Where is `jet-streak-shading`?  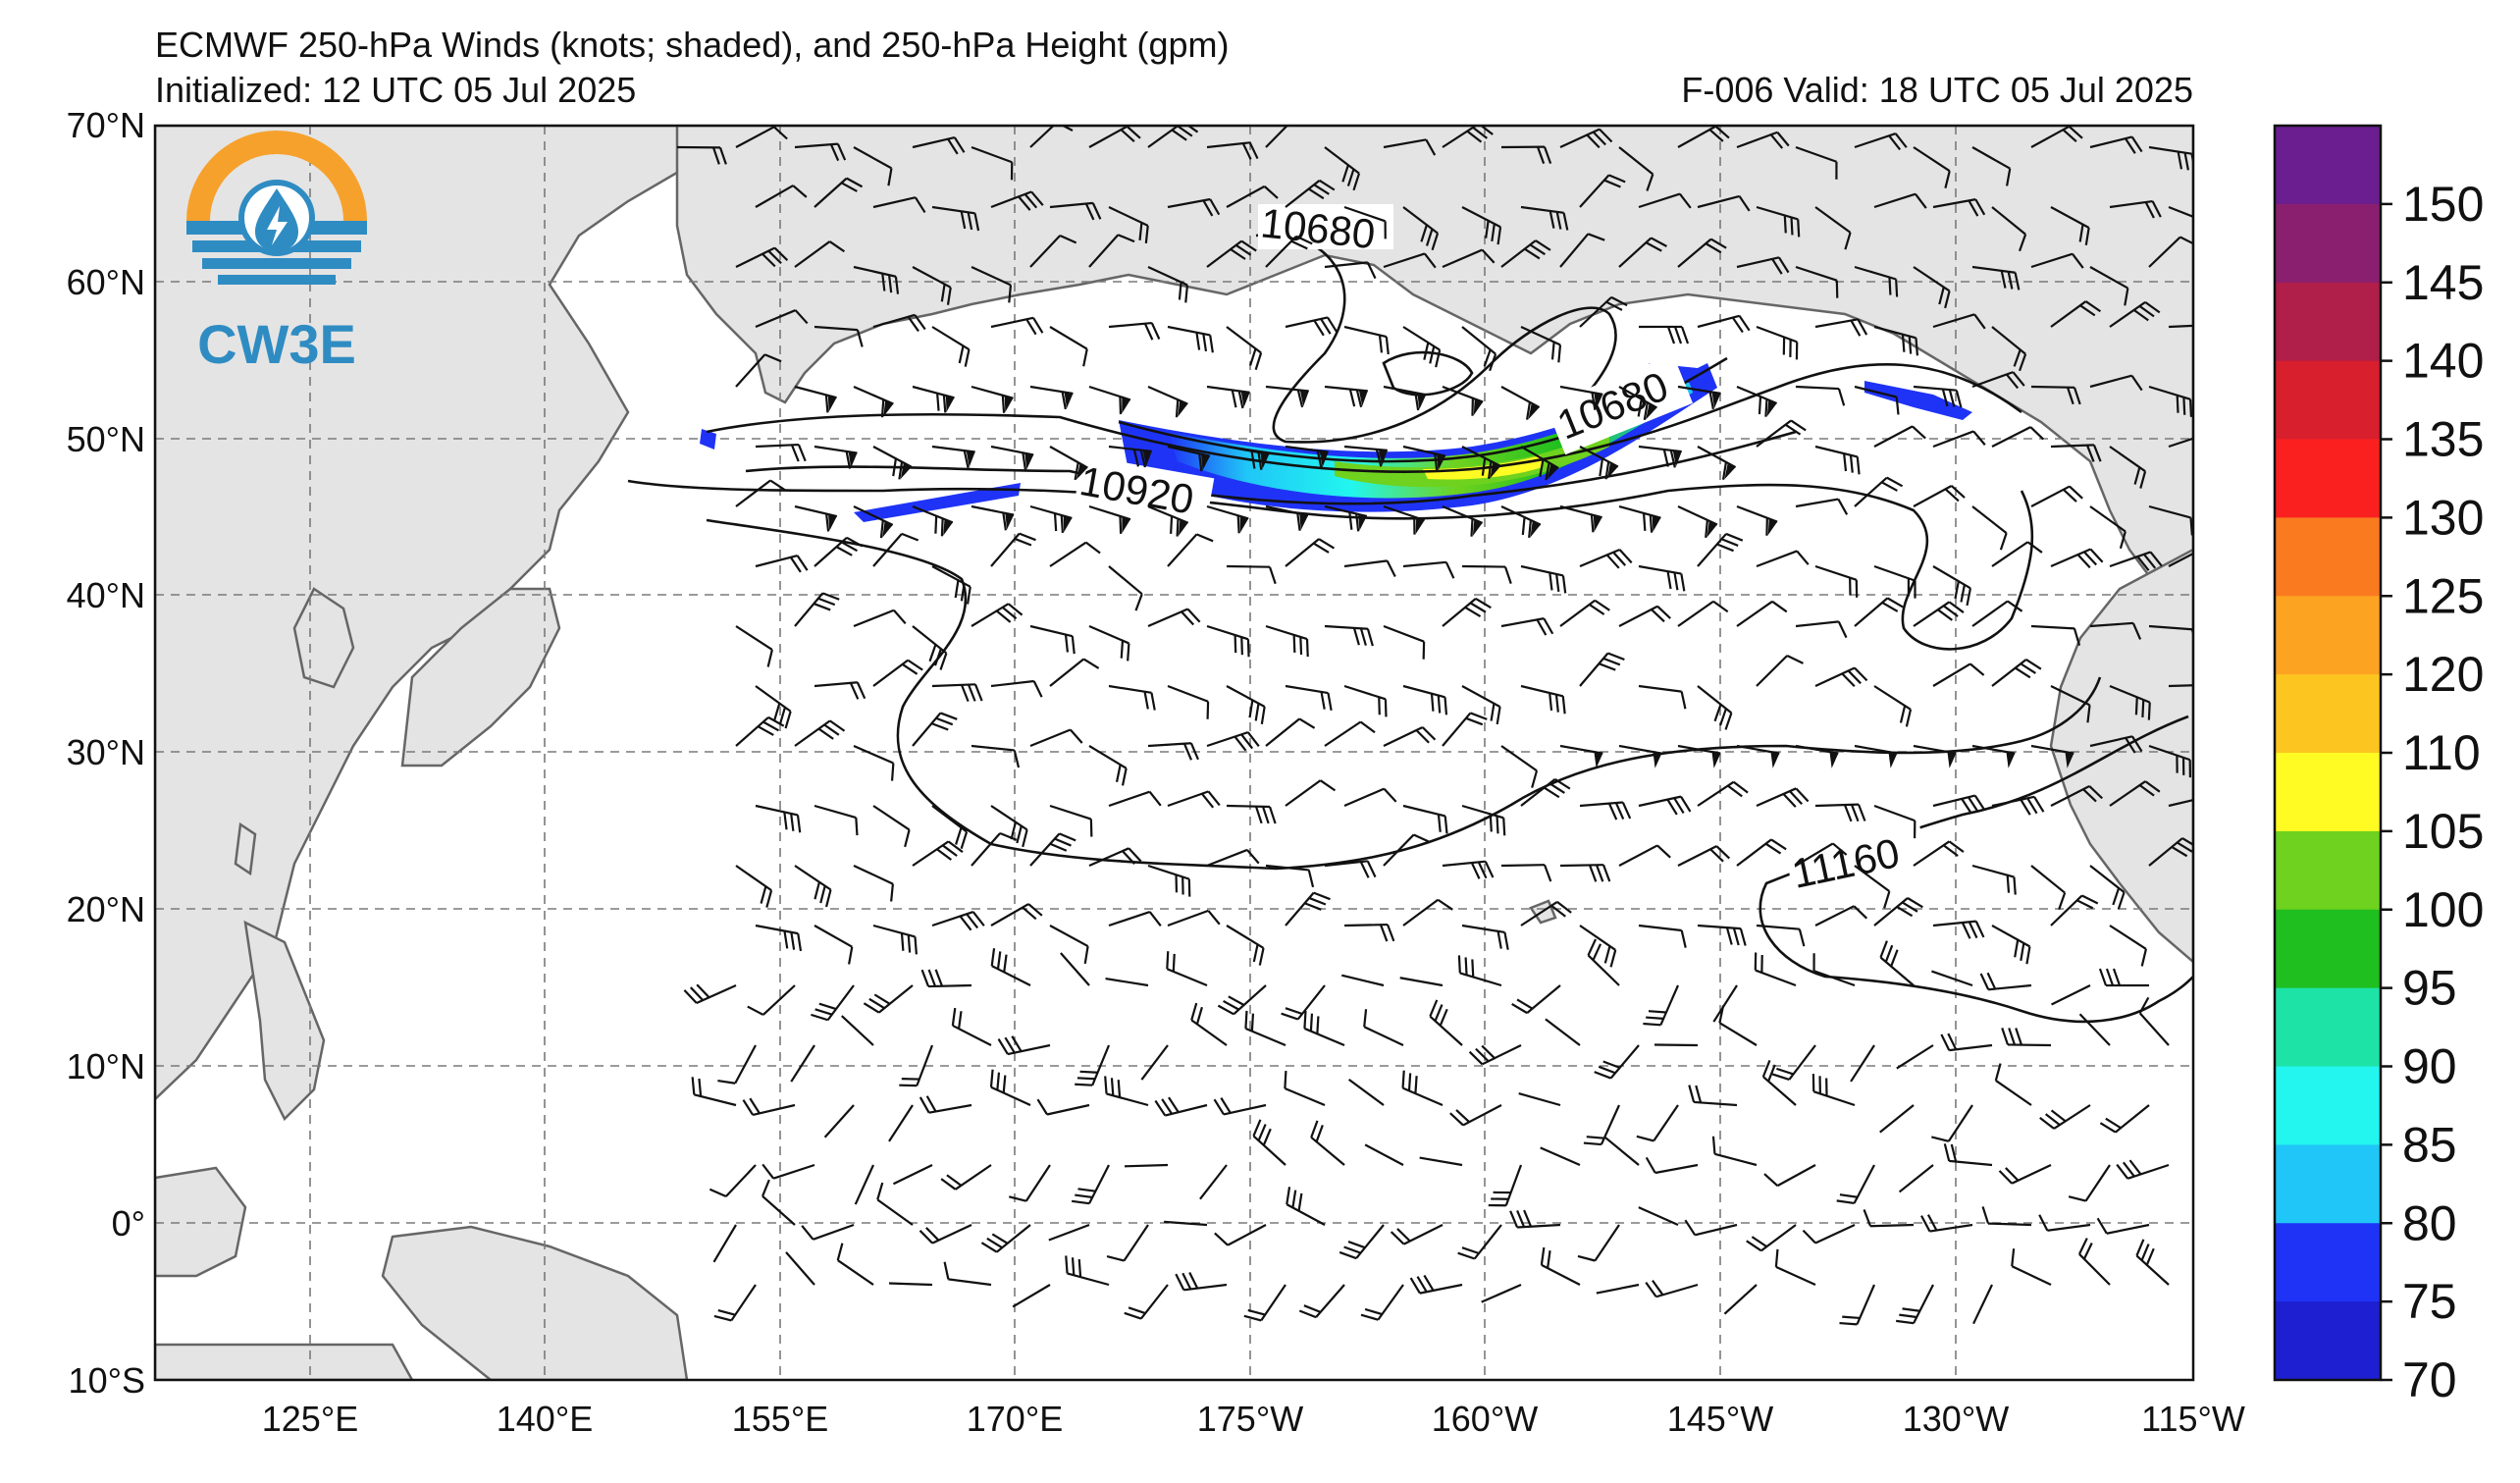
jet-streak-shading is located at coordinates (1336, 442).